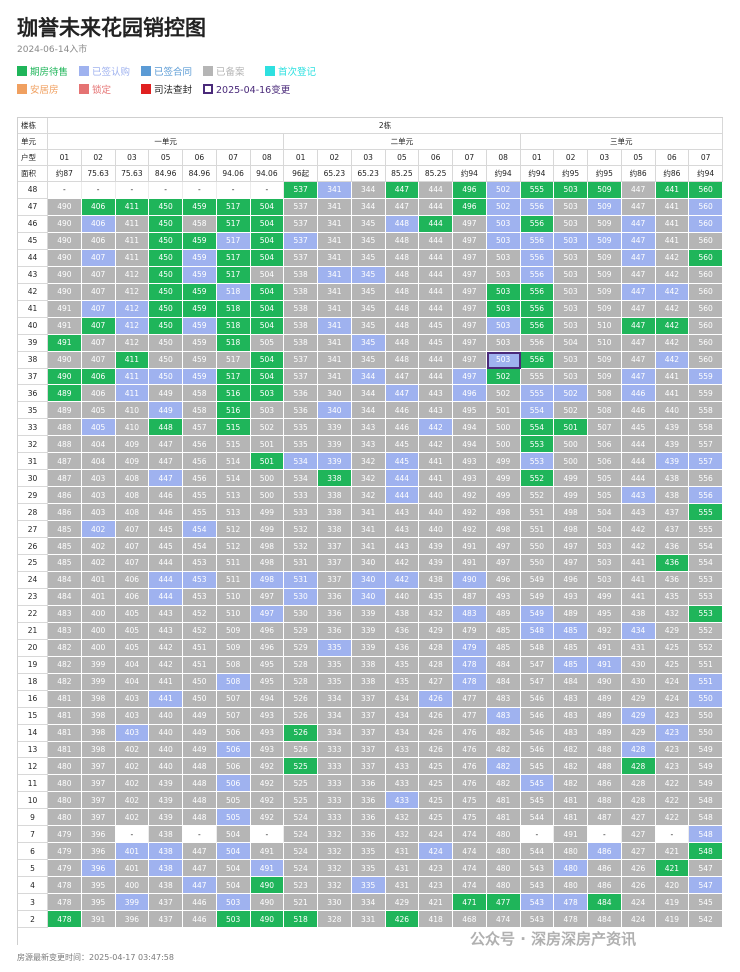 The height and width of the screenshot is (972, 740). I want to click on unit-cell: 407, so click(132, 530).